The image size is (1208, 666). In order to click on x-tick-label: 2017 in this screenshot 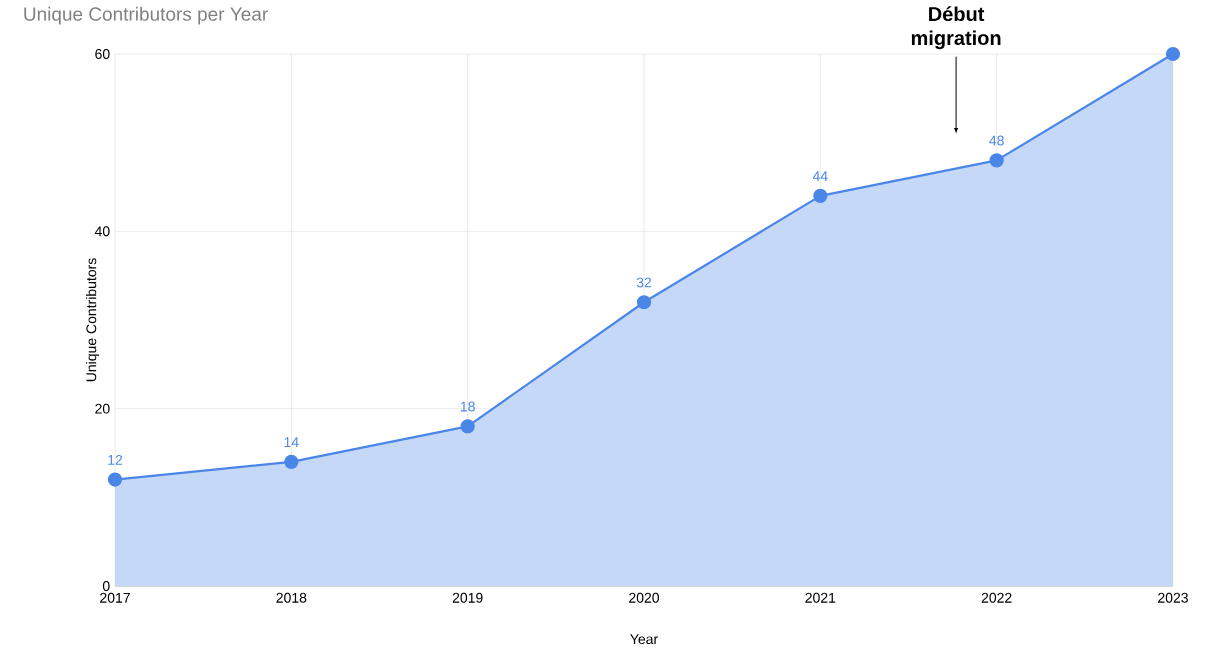, I will do `click(115, 597)`.